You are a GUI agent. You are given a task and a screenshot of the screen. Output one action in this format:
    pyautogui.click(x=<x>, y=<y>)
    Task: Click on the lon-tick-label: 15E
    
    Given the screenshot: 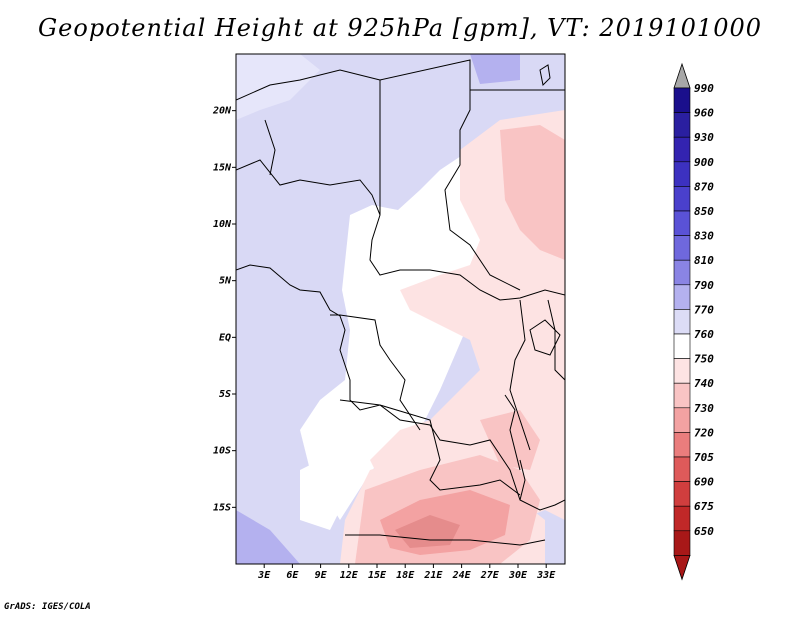 What is the action you would take?
    pyautogui.click(x=377, y=575)
    